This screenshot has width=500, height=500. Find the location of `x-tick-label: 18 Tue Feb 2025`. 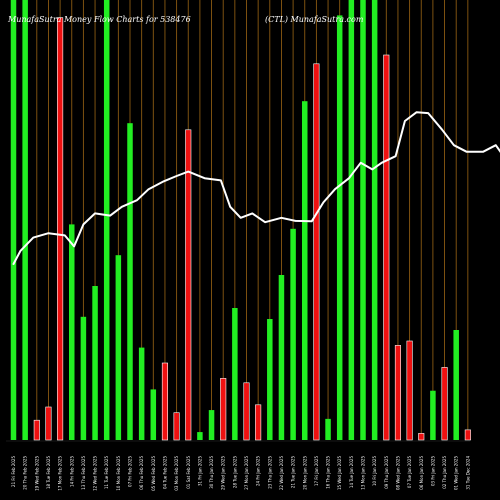

x-tick-label: 18 Tue Feb 2025 is located at coordinates (48, 472).